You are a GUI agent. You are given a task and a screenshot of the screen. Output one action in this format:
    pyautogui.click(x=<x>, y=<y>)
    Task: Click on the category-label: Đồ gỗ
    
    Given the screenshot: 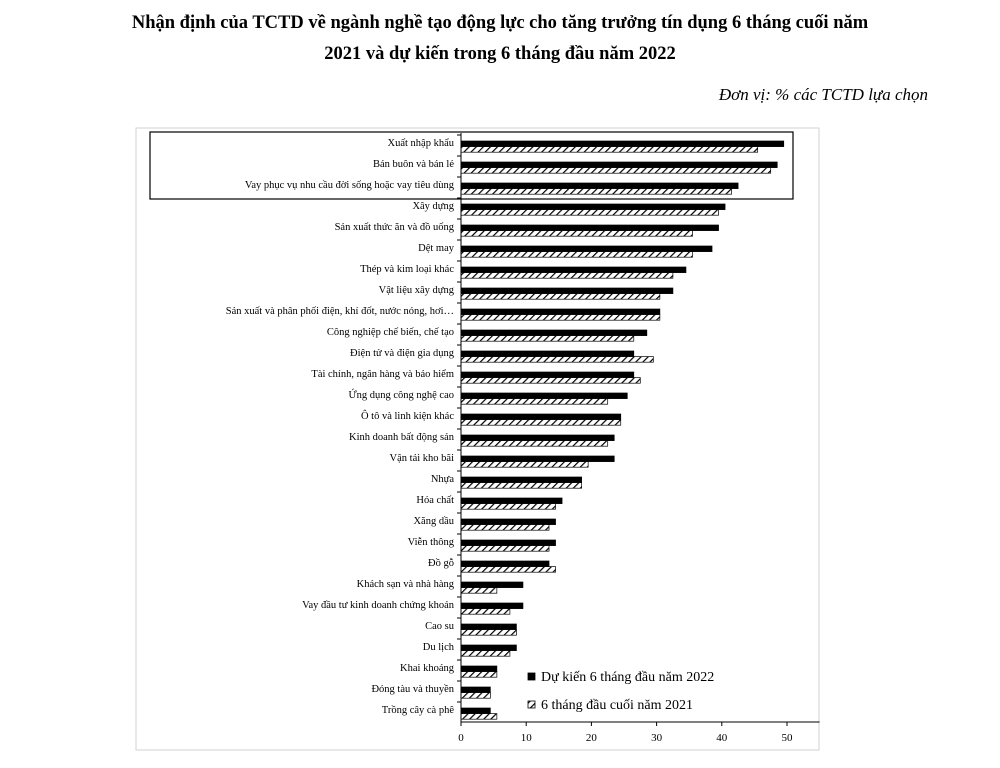 What is the action you would take?
    pyautogui.click(x=441, y=563)
    